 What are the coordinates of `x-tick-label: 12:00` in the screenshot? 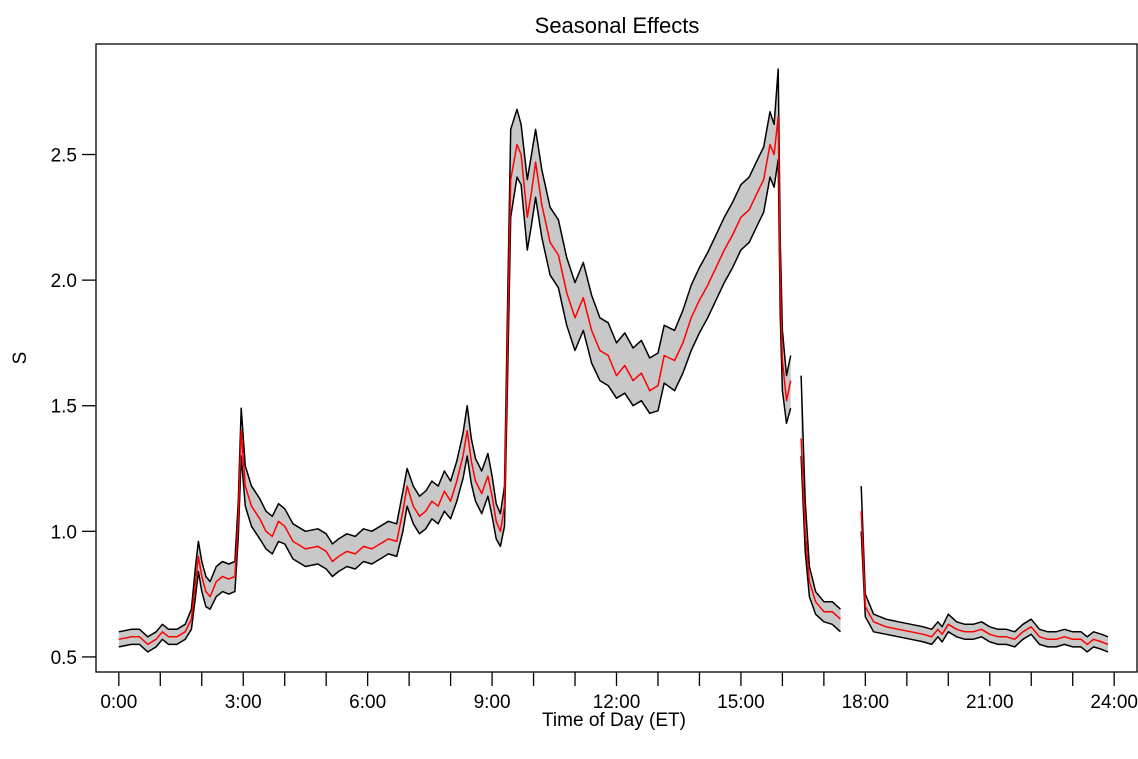 It's located at (617, 702).